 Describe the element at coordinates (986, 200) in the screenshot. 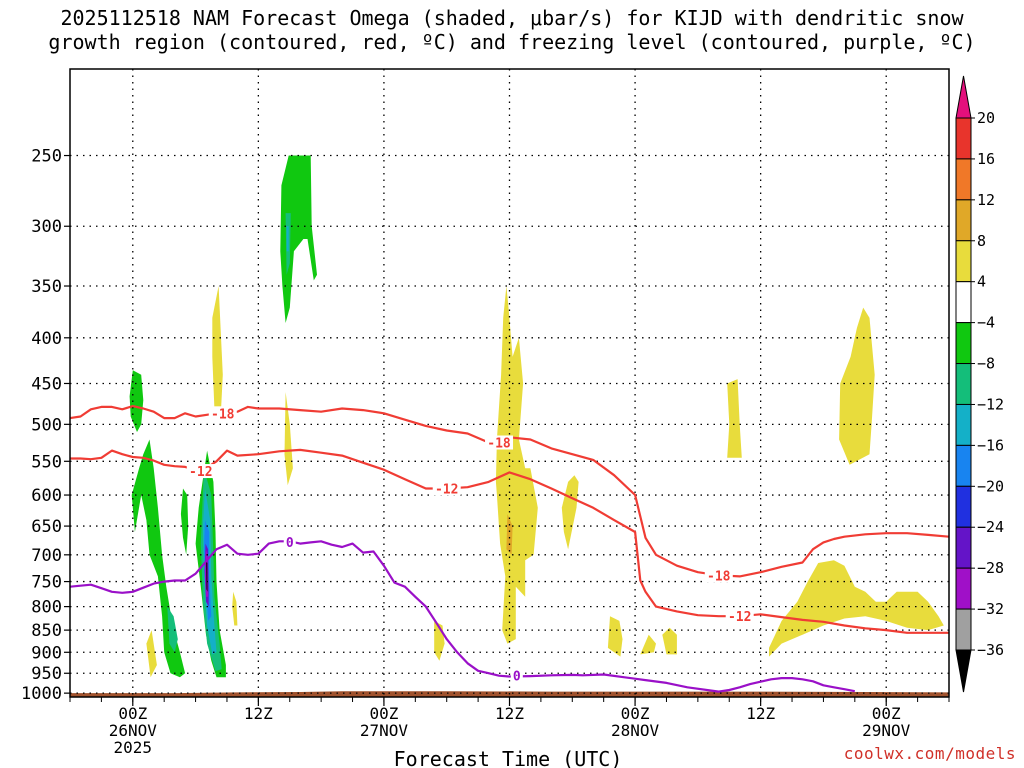

I see `colorbar-label-2: 12` at that location.